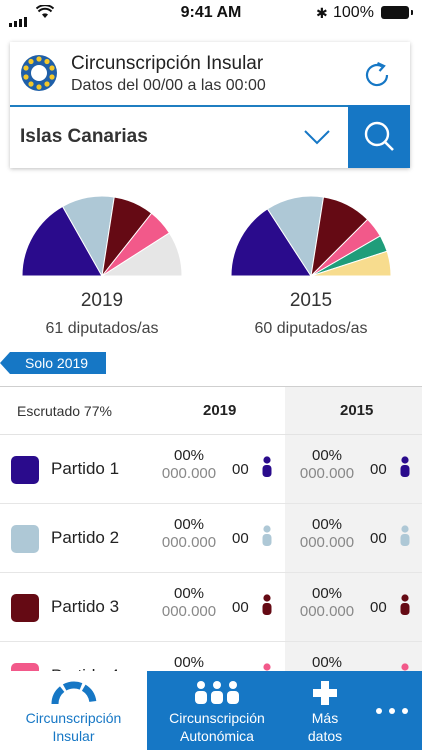 The width and height of the screenshot is (422, 750). I want to click on refresh-icon, so click(377, 75).